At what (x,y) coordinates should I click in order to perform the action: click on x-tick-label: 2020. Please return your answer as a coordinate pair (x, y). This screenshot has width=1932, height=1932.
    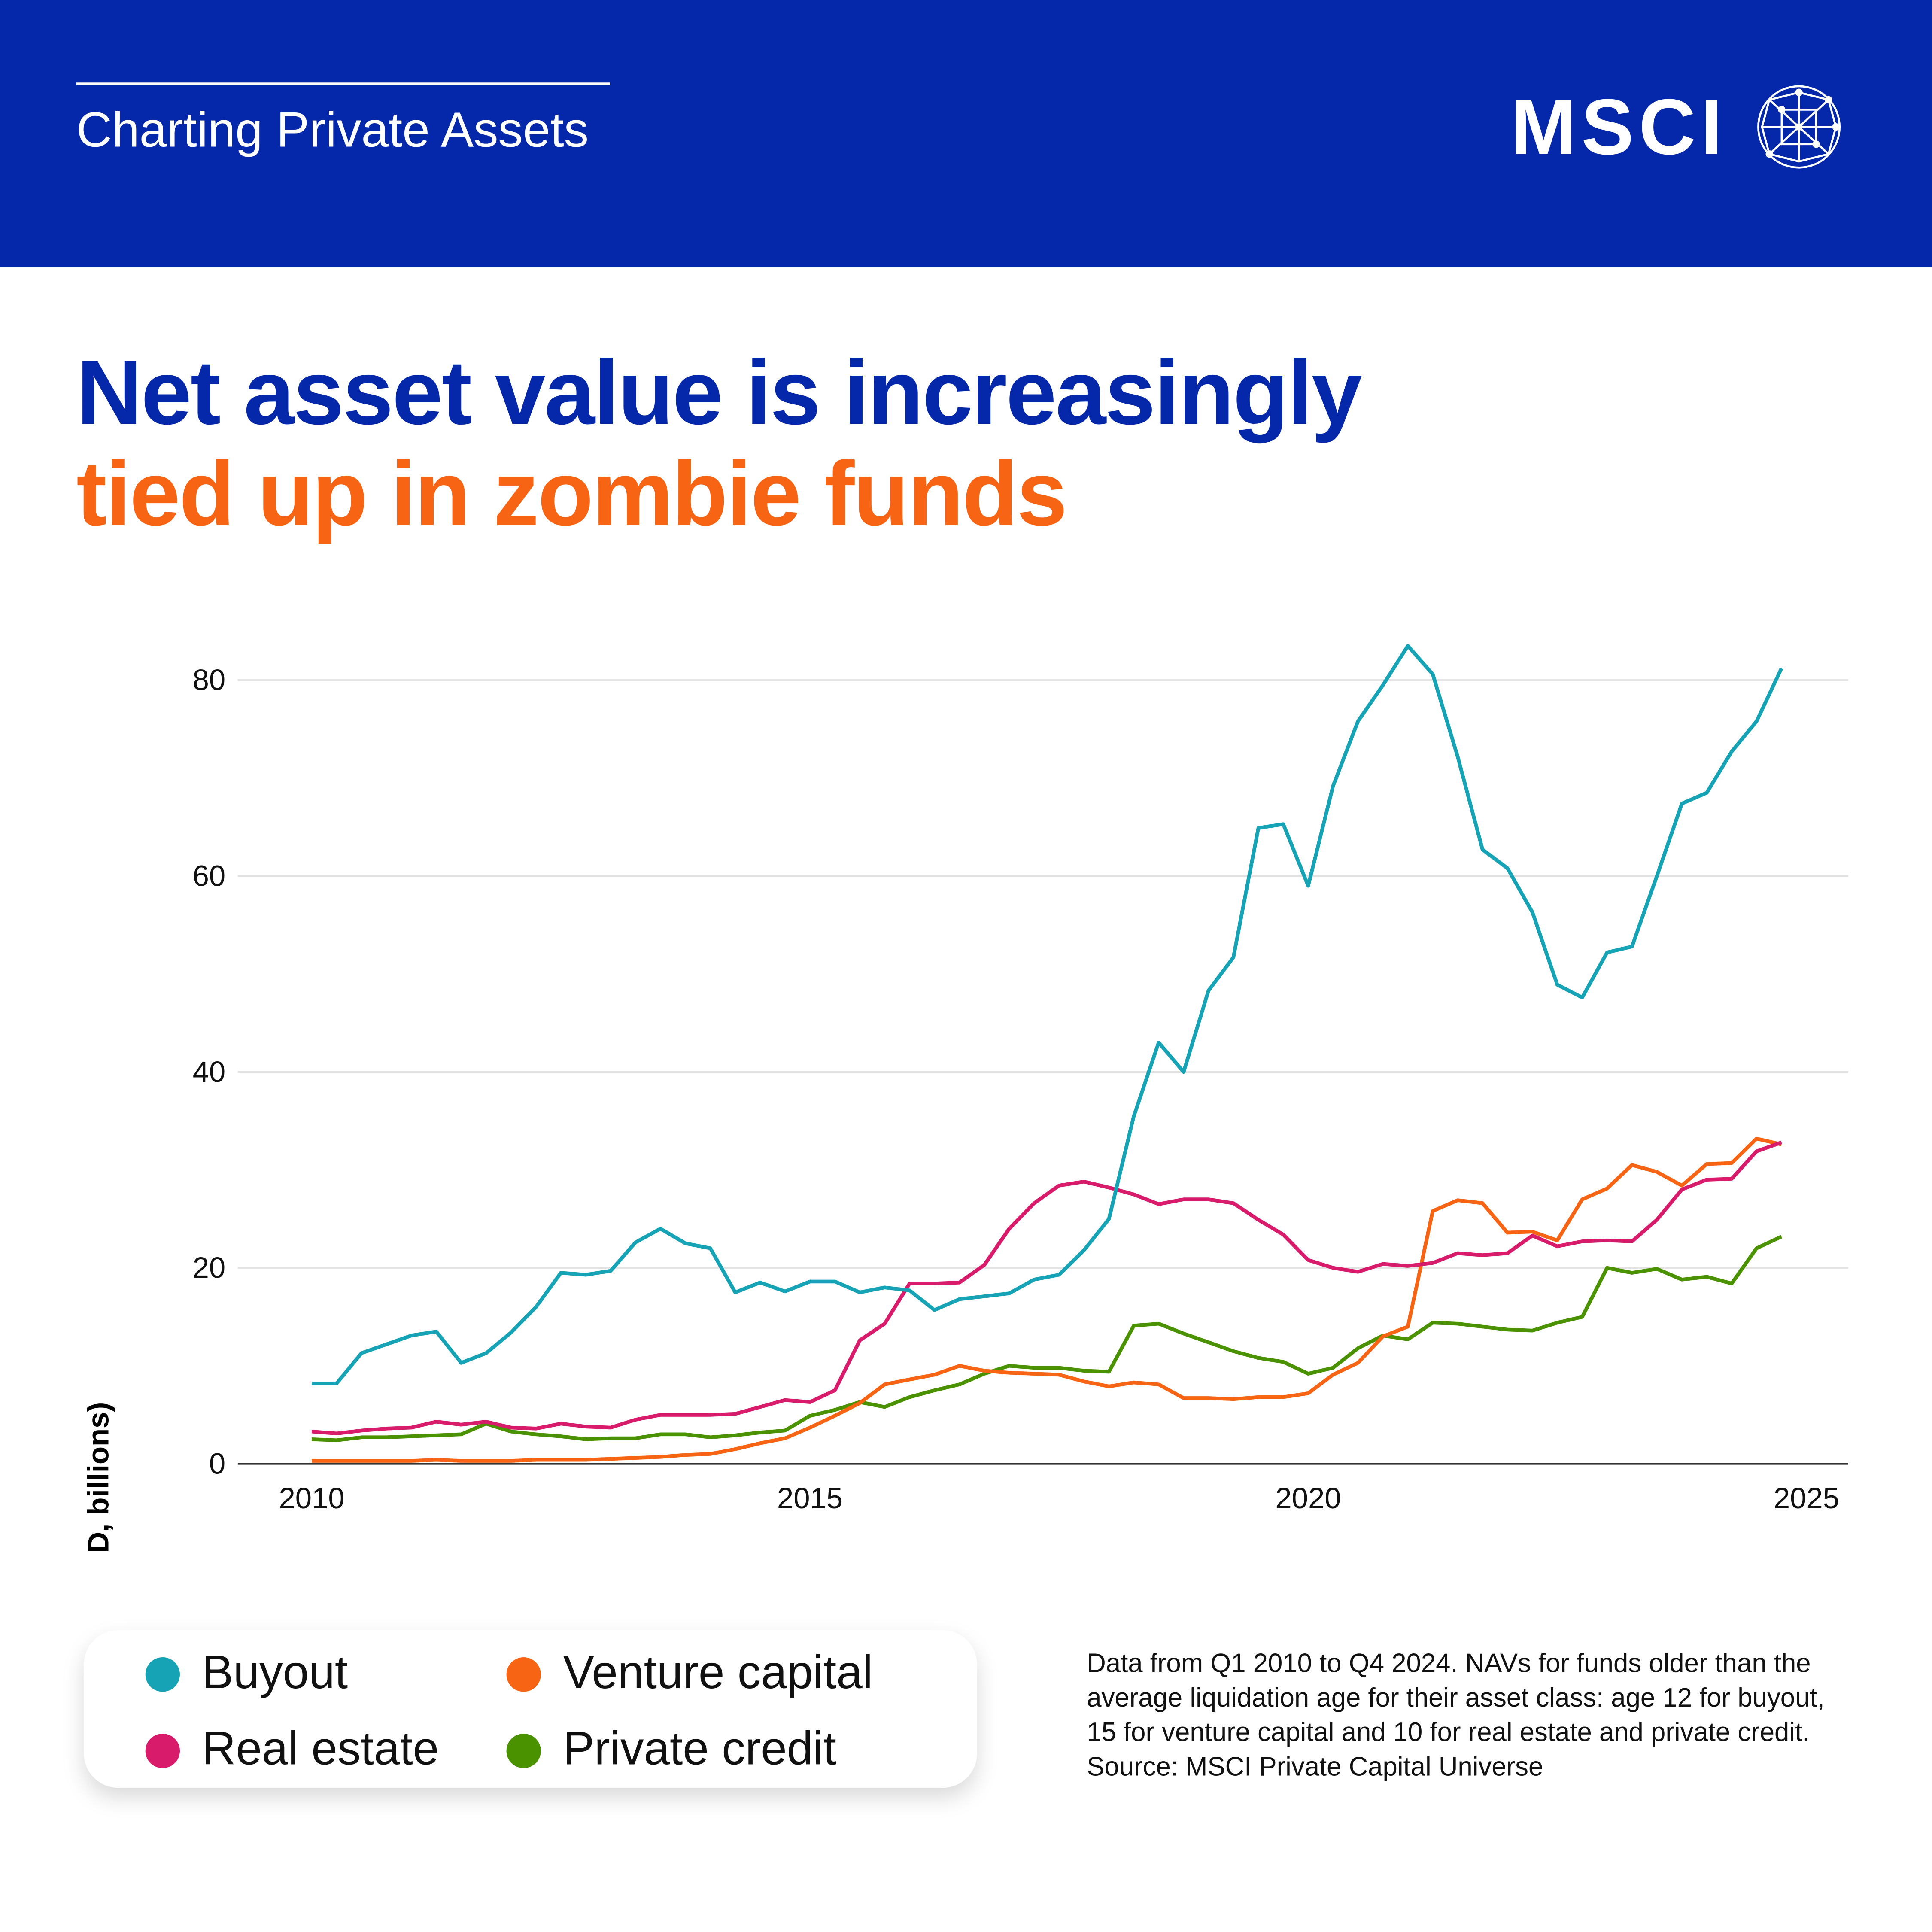
    Looking at the image, I should click on (1308, 1499).